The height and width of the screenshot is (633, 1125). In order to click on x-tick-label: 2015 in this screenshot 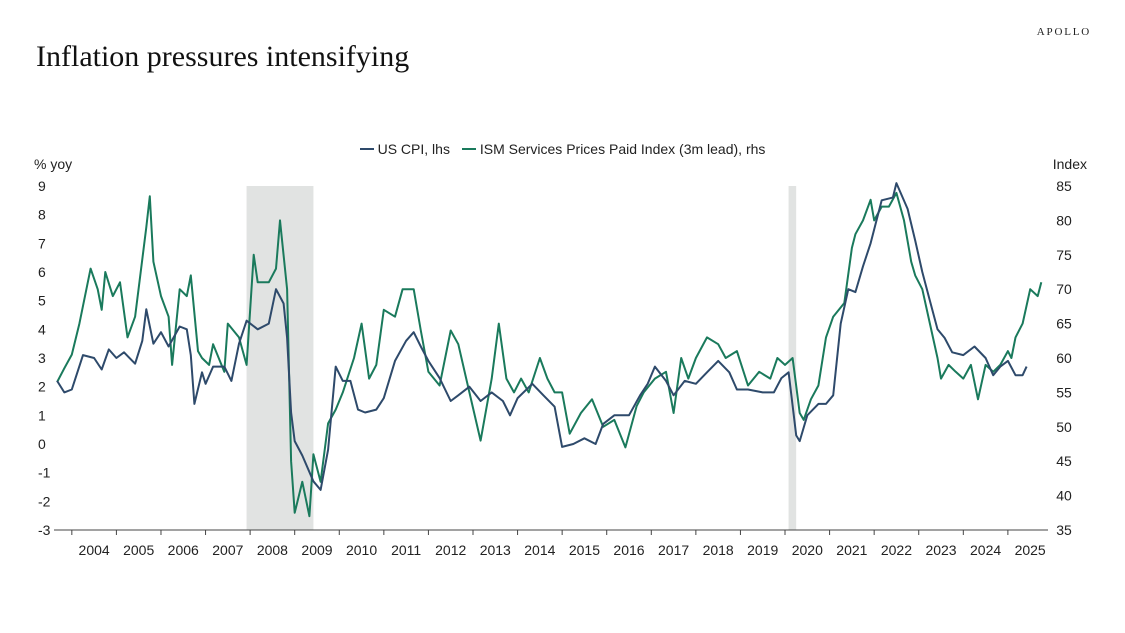, I will do `click(584, 550)`.